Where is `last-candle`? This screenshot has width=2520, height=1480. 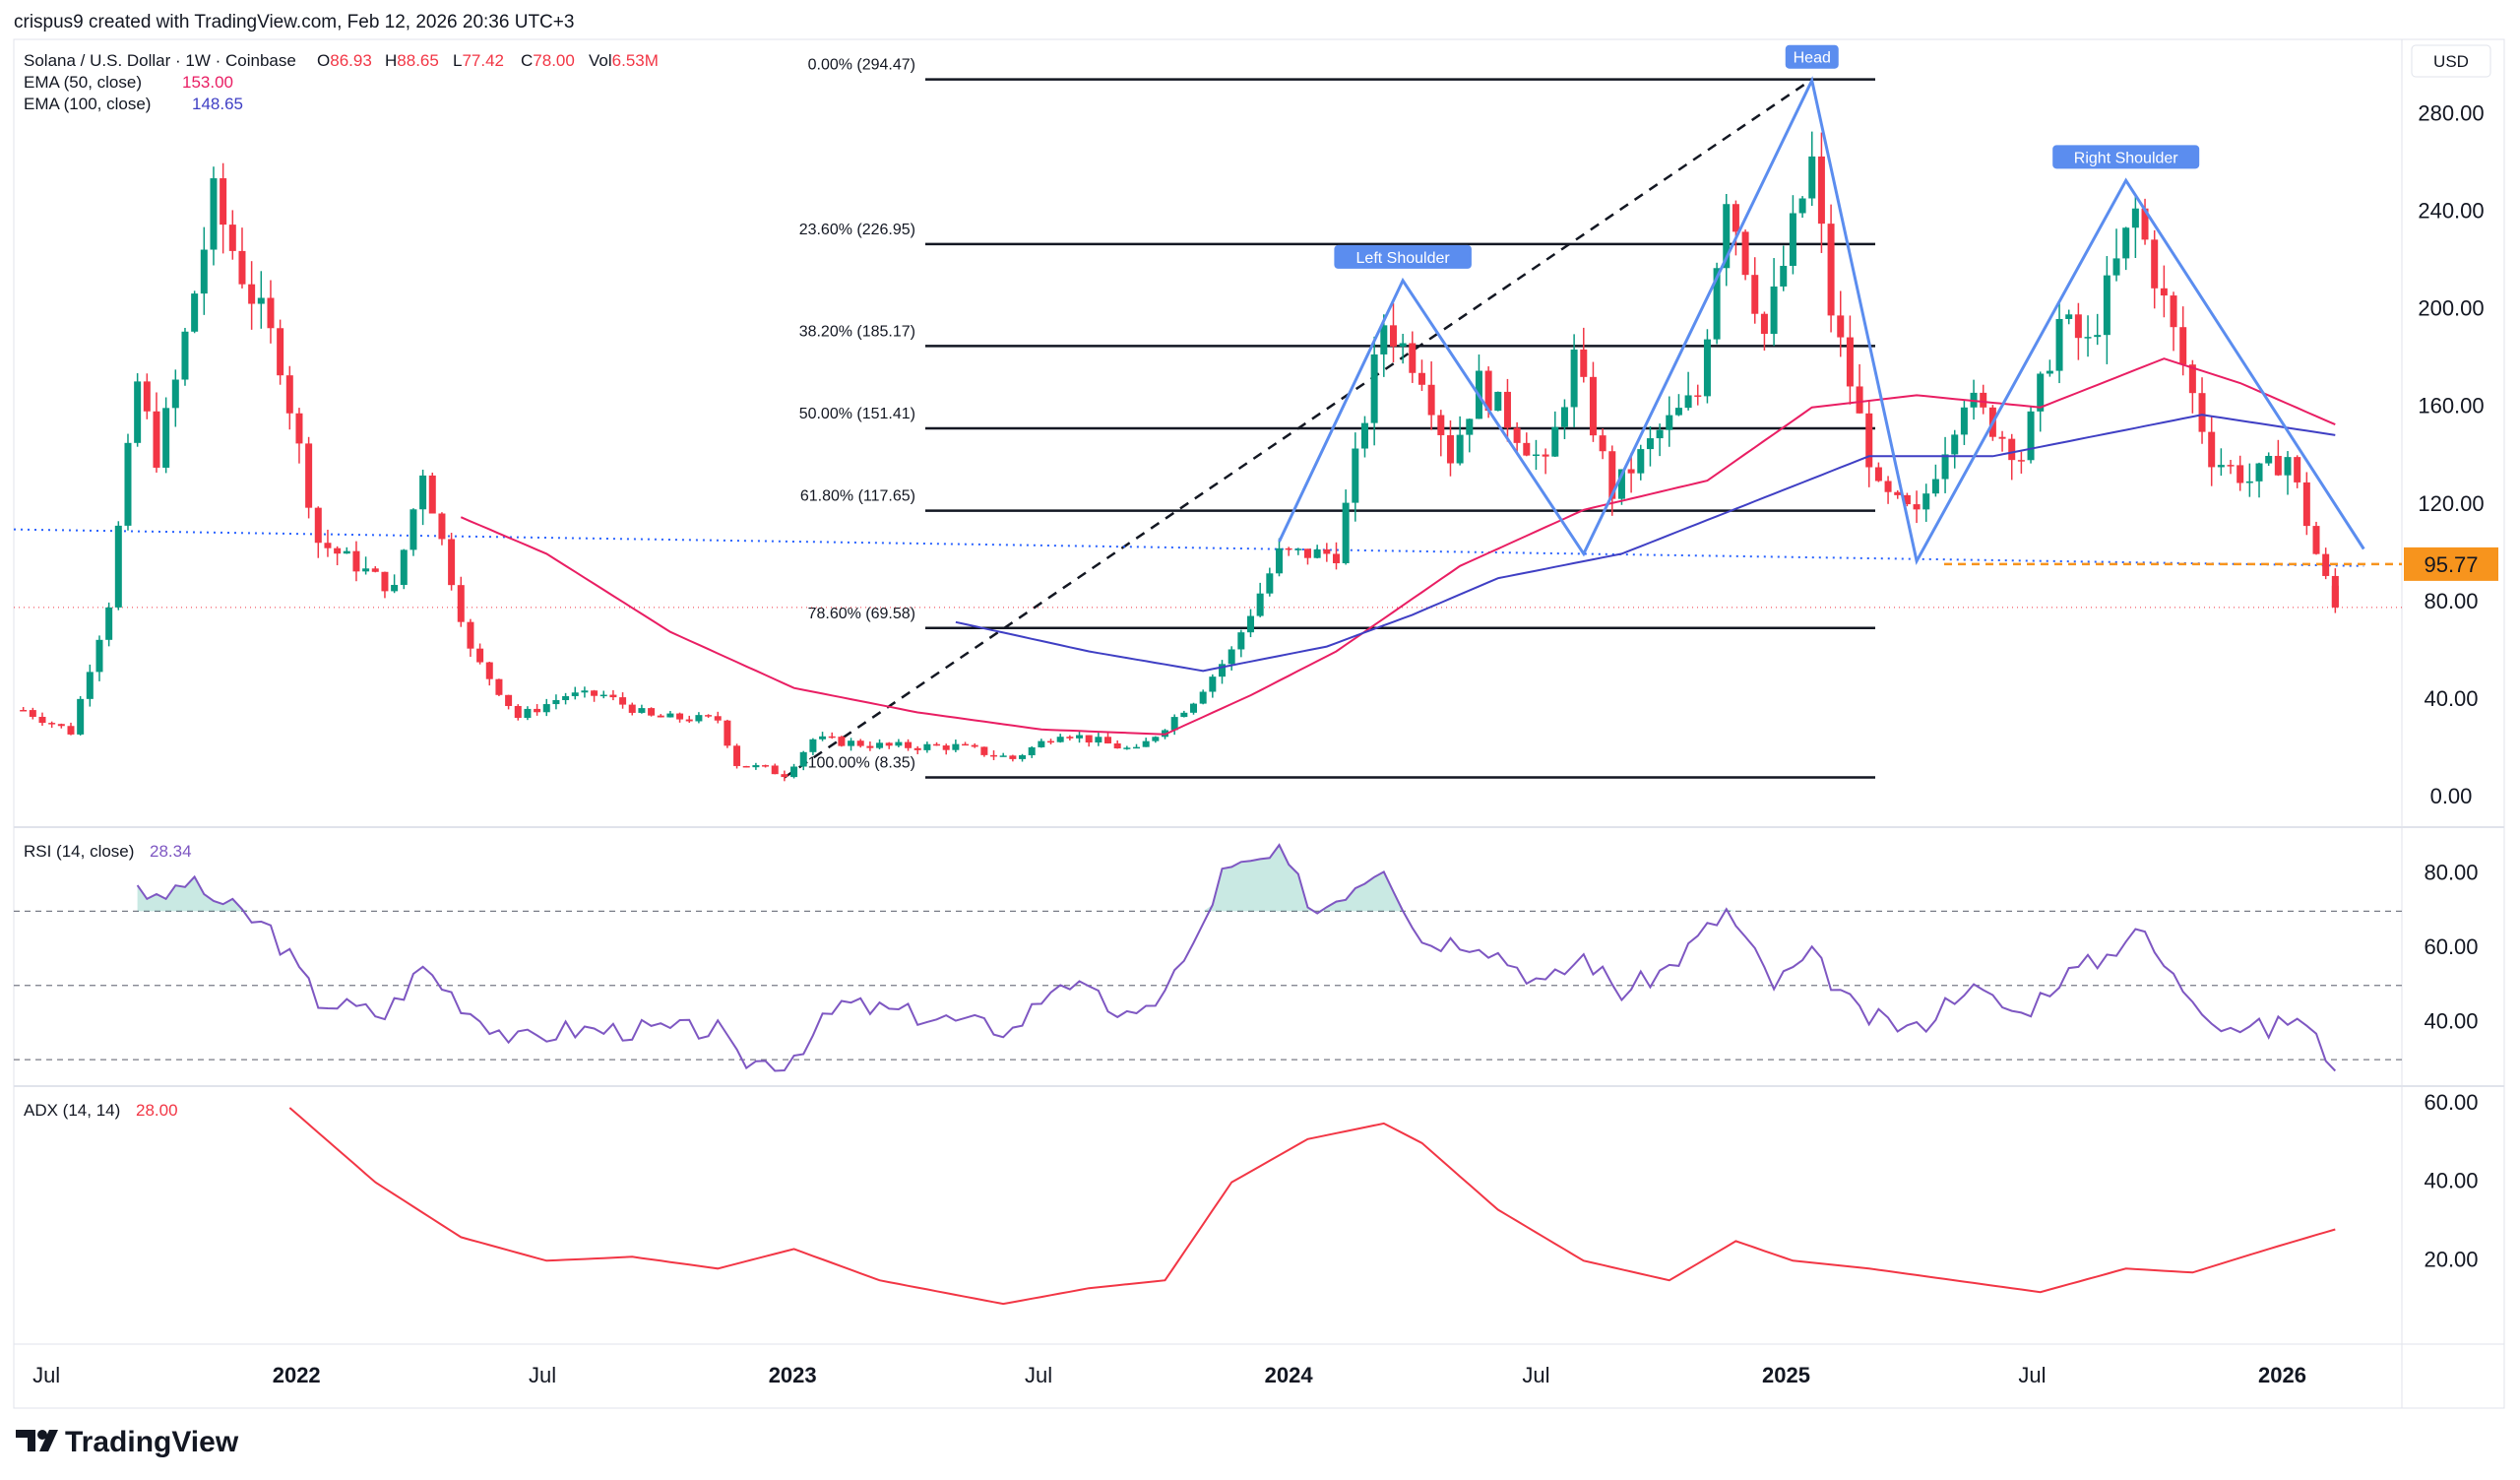
last-candle is located at coordinates (2335, 595).